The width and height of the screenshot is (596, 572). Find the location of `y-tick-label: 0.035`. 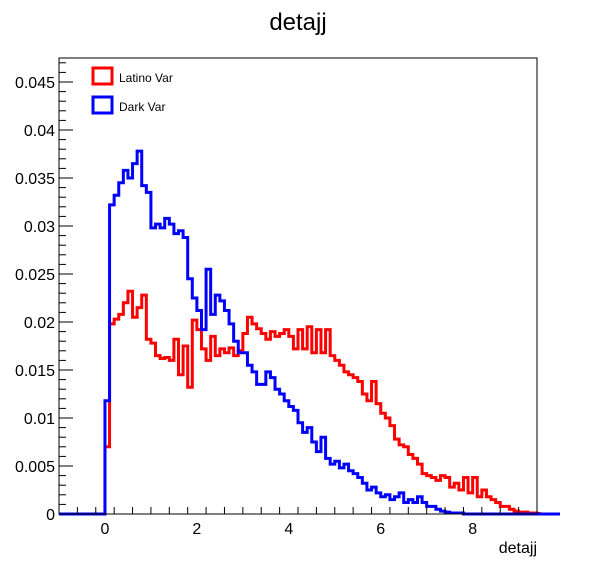

y-tick-label: 0.035 is located at coordinates (35, 179).